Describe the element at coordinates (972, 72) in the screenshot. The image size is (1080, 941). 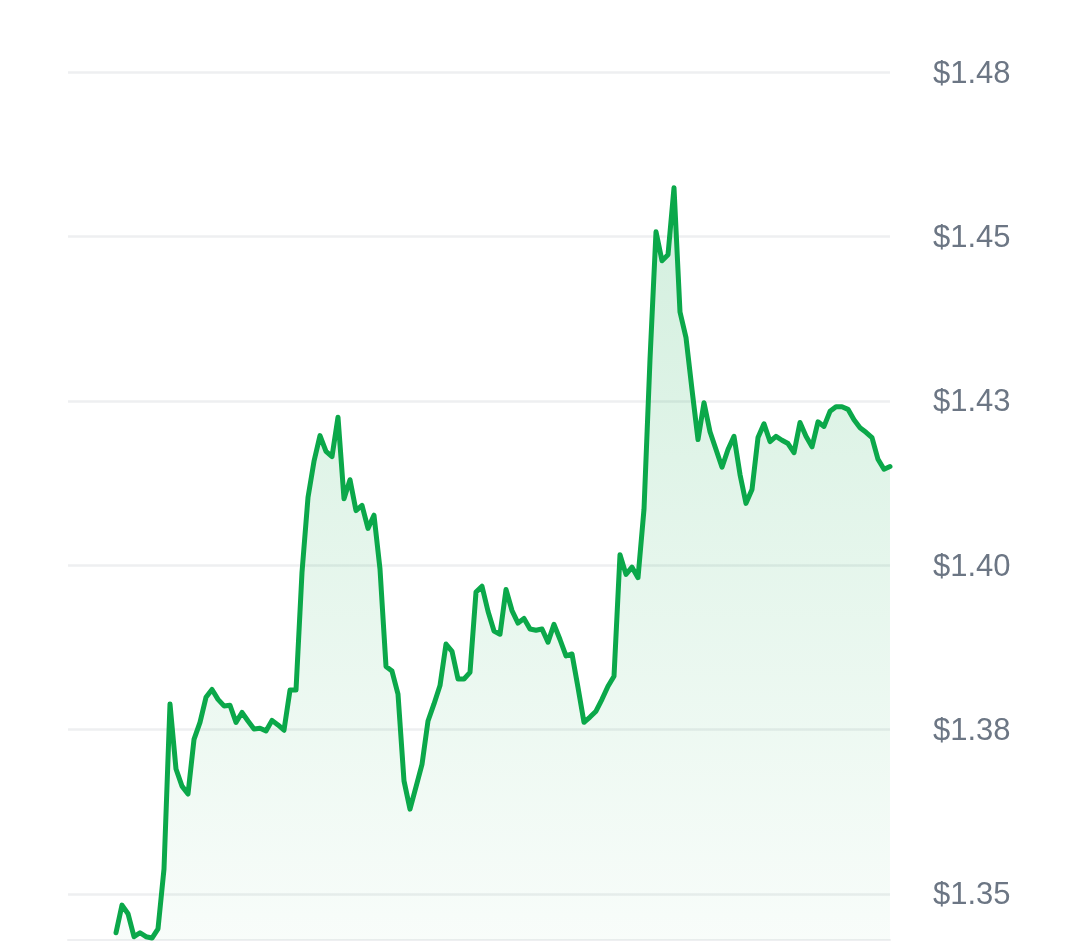
I see `y-tick-label: $1.48` at that location.